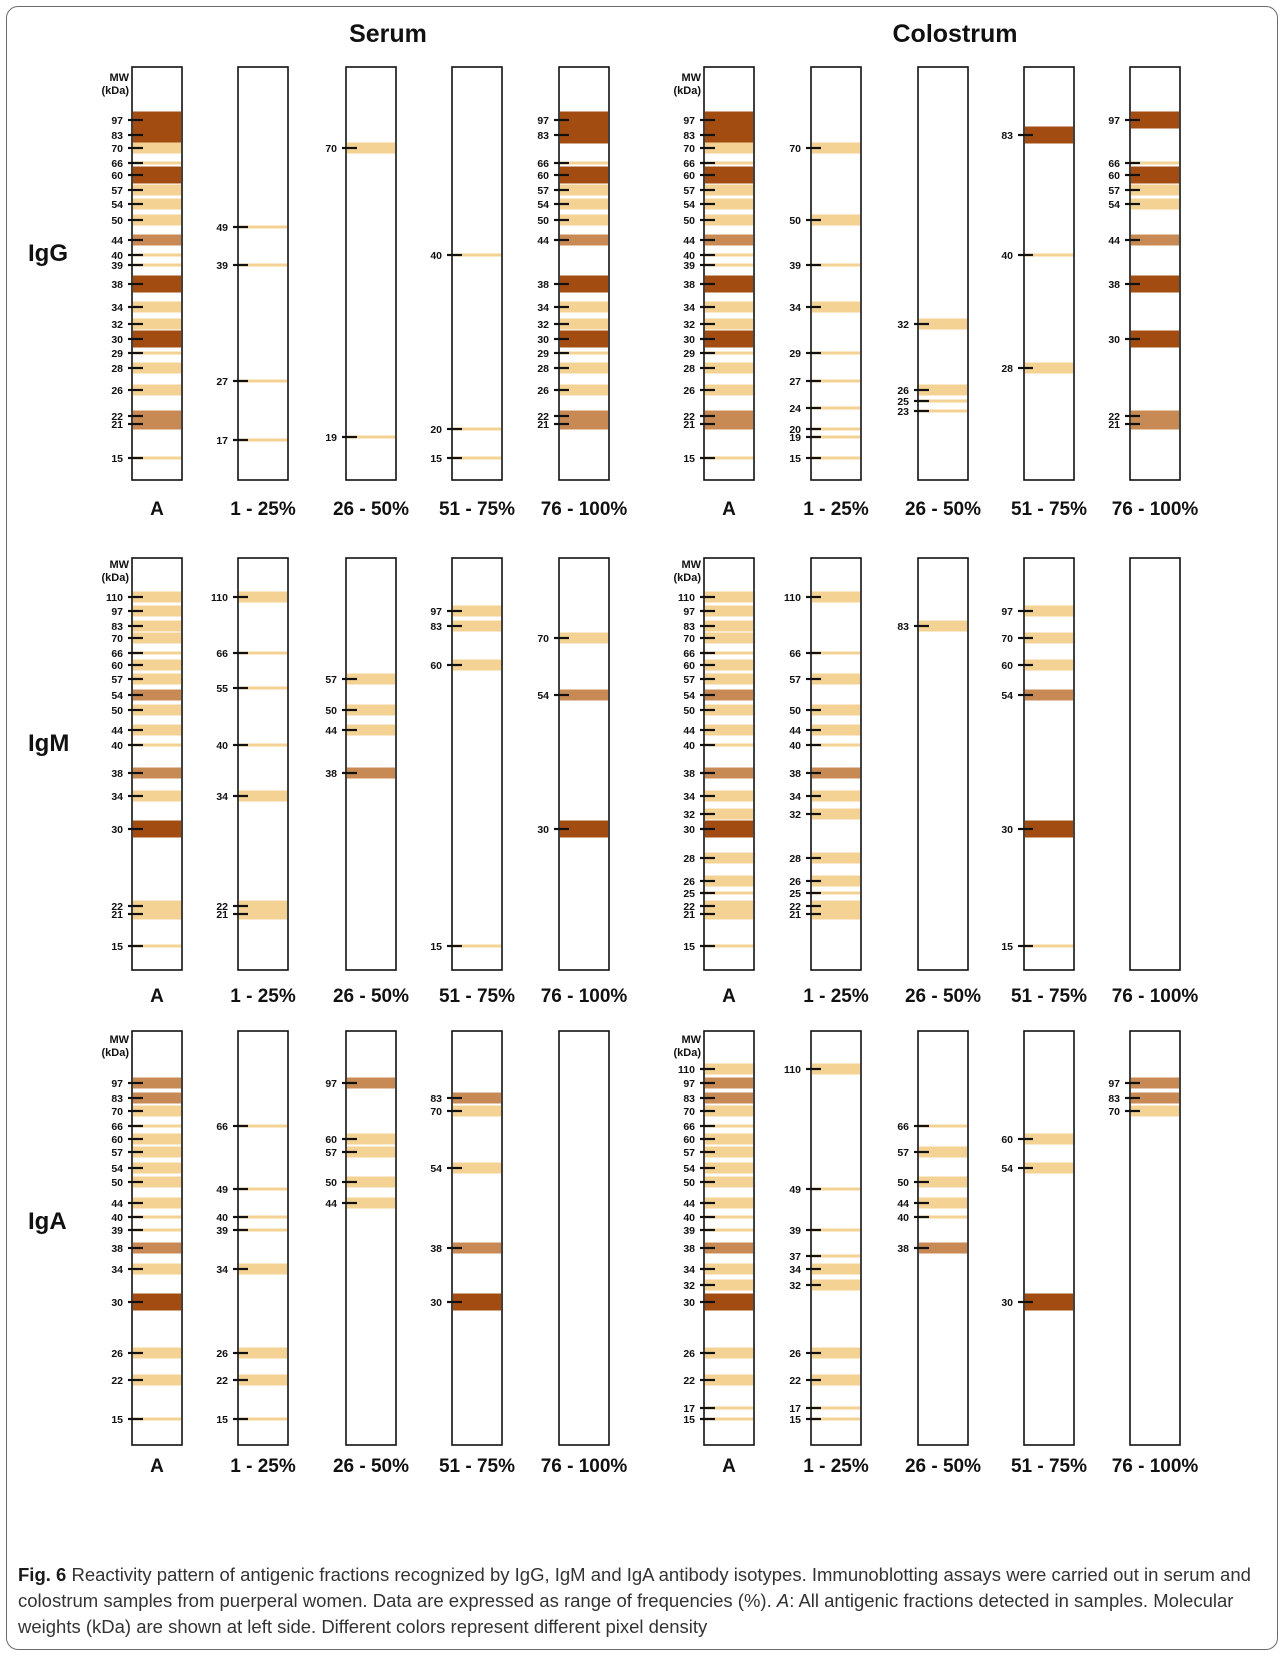 The width and height of the screenshot is (1287, 1658). Describe the element at coordinates (1114, 1112) in the screenshot. I see `mw-label-colostrum-iga-lane5-70: 70` at that location.